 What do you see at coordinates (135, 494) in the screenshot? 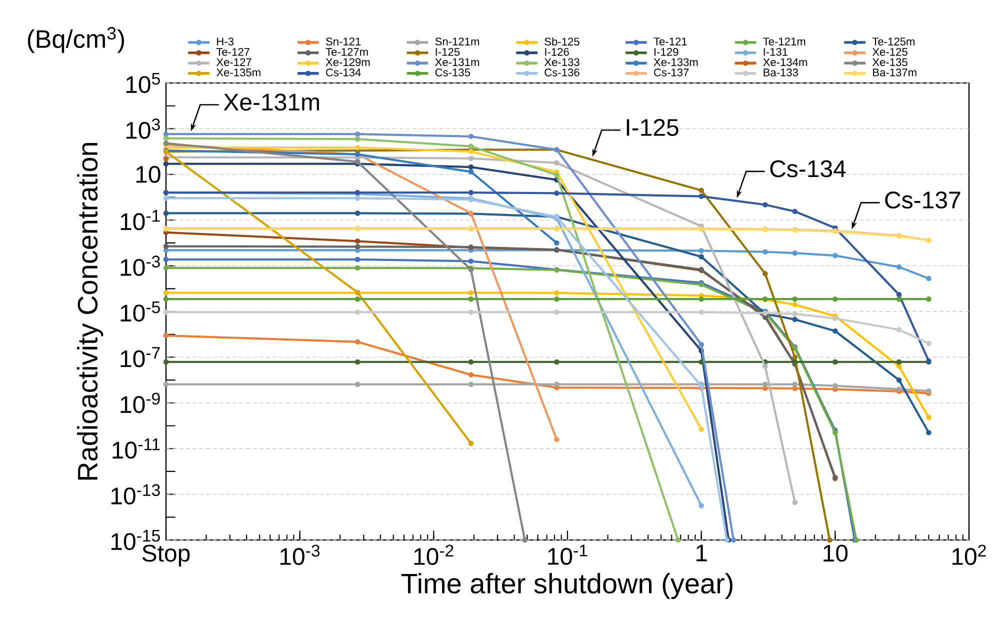
I see `y-tick-label: 10$^{-13}$` at bounding box center [135, 494].